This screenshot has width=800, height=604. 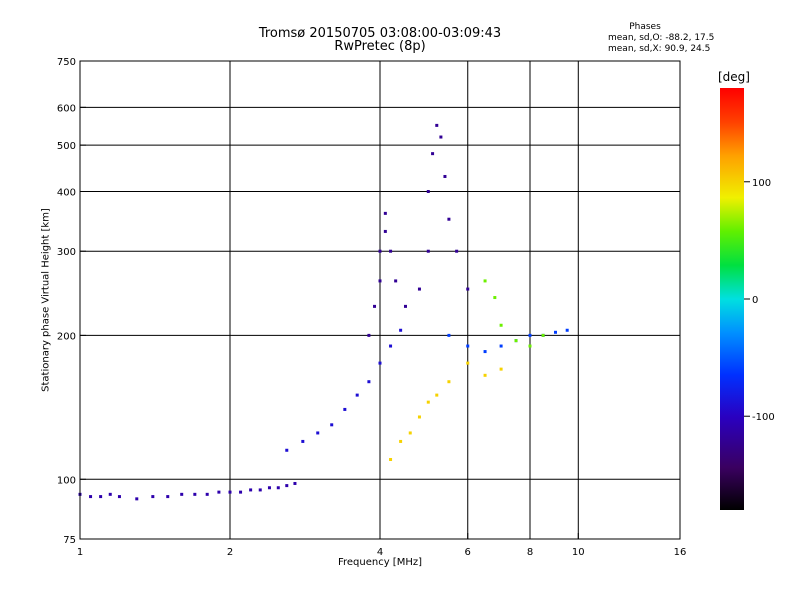 What do you see at coordinates (380, 46) in the screenshot?
I see `chart-subtitle: RwPretec (8p)` at bounding box center [380, 46].